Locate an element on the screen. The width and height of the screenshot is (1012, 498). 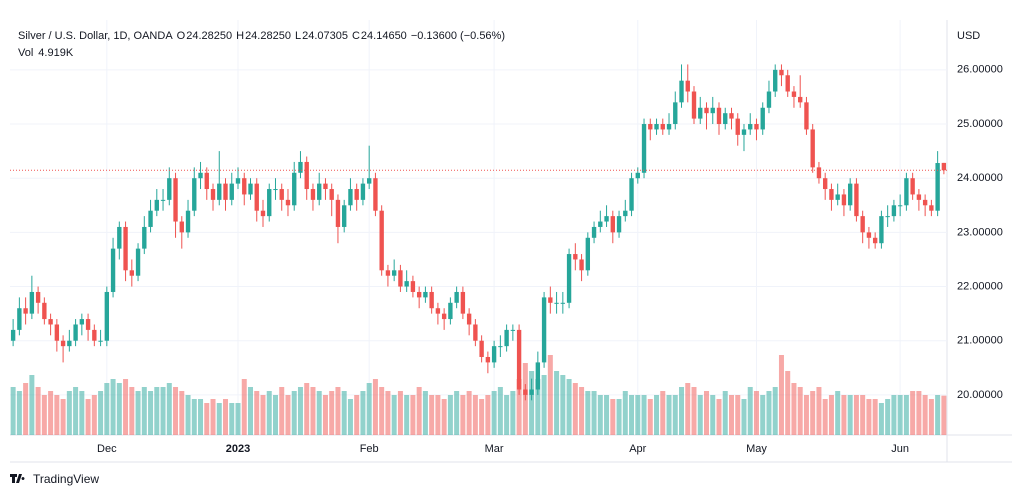
header-vol: 4.919K is located at coordinates (56, 53).